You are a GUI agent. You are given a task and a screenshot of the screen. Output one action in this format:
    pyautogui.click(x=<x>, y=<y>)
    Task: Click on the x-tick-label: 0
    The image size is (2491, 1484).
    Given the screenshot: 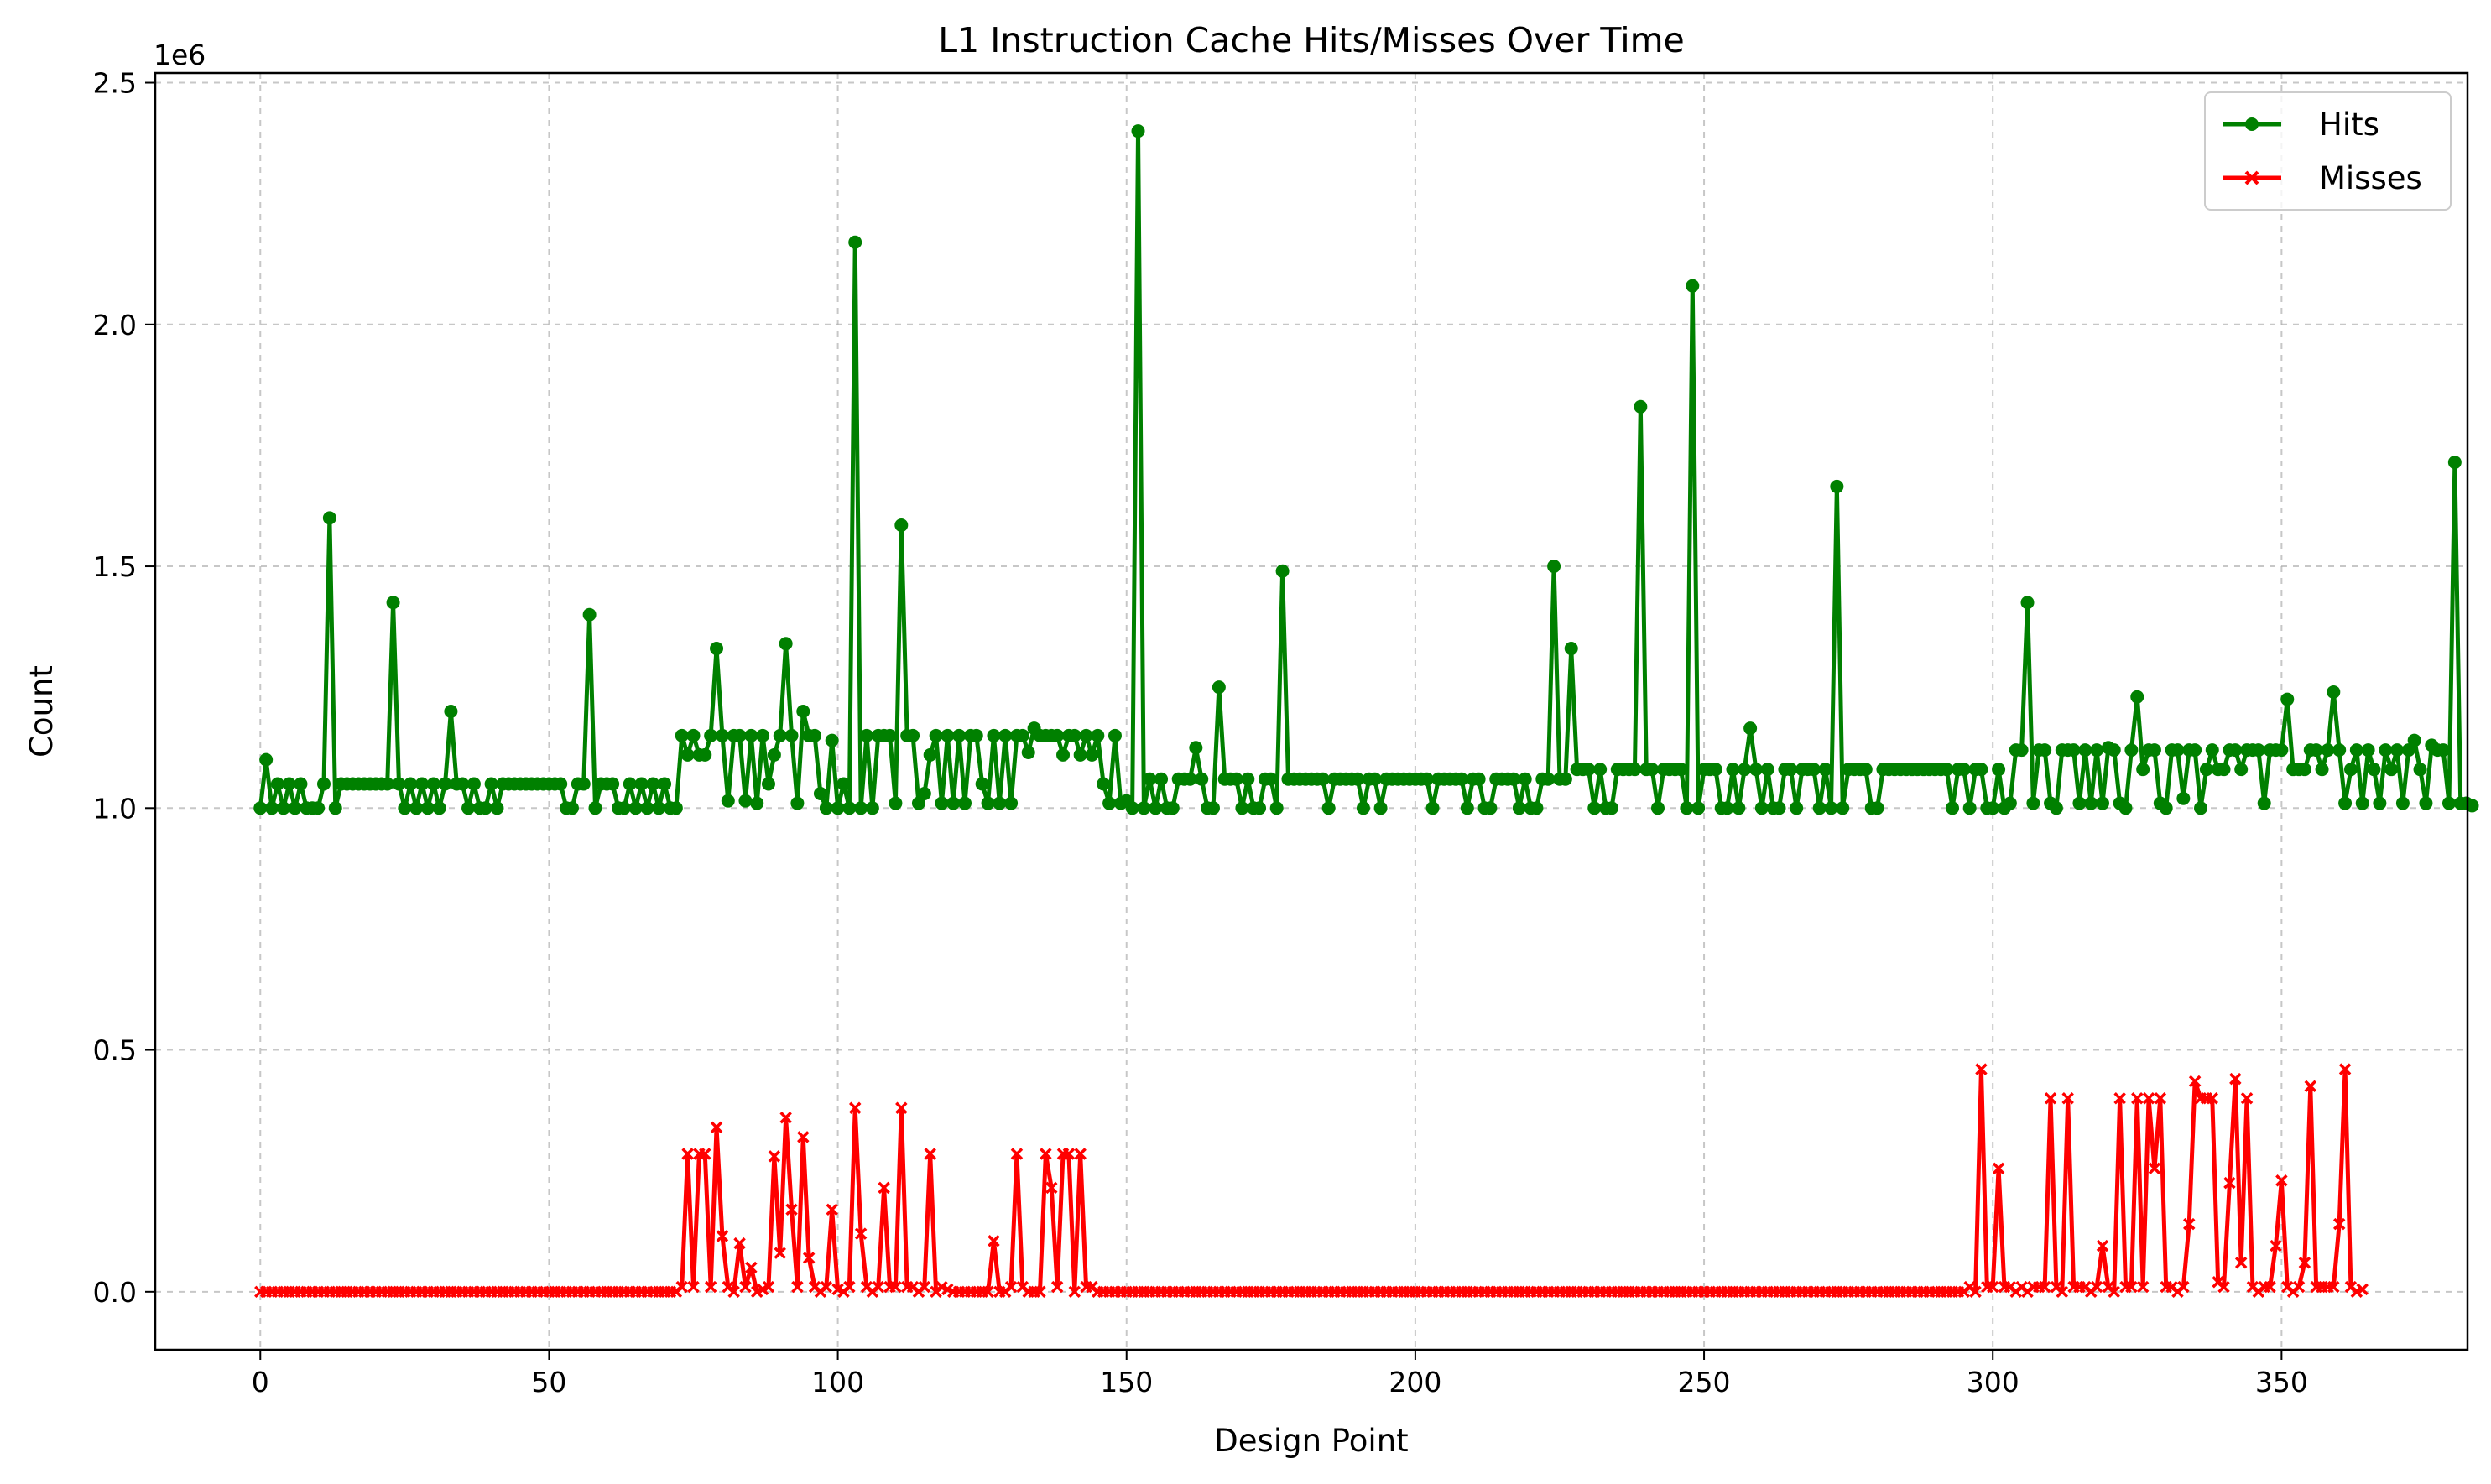 What is the action you would take?
    pyautogui.click(x=260, y=1382)
    